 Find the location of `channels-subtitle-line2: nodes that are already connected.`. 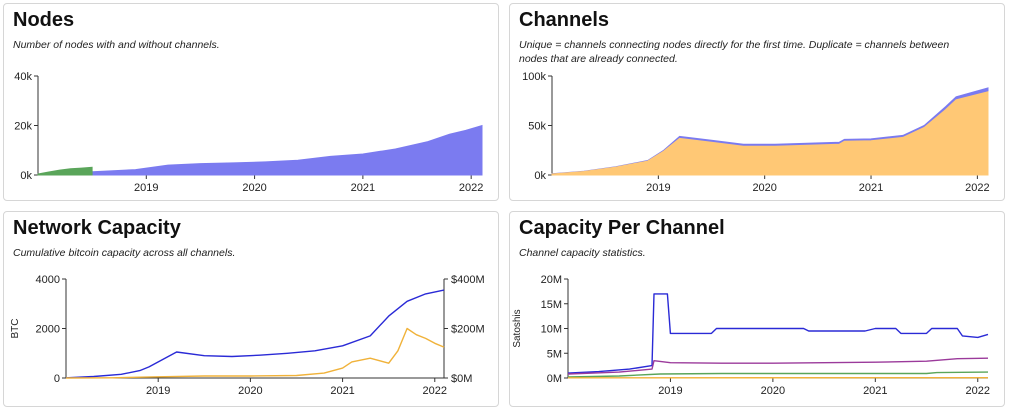

channels-subtitle-line2: nodes that are already connected. is located at coordinates (598, 59).